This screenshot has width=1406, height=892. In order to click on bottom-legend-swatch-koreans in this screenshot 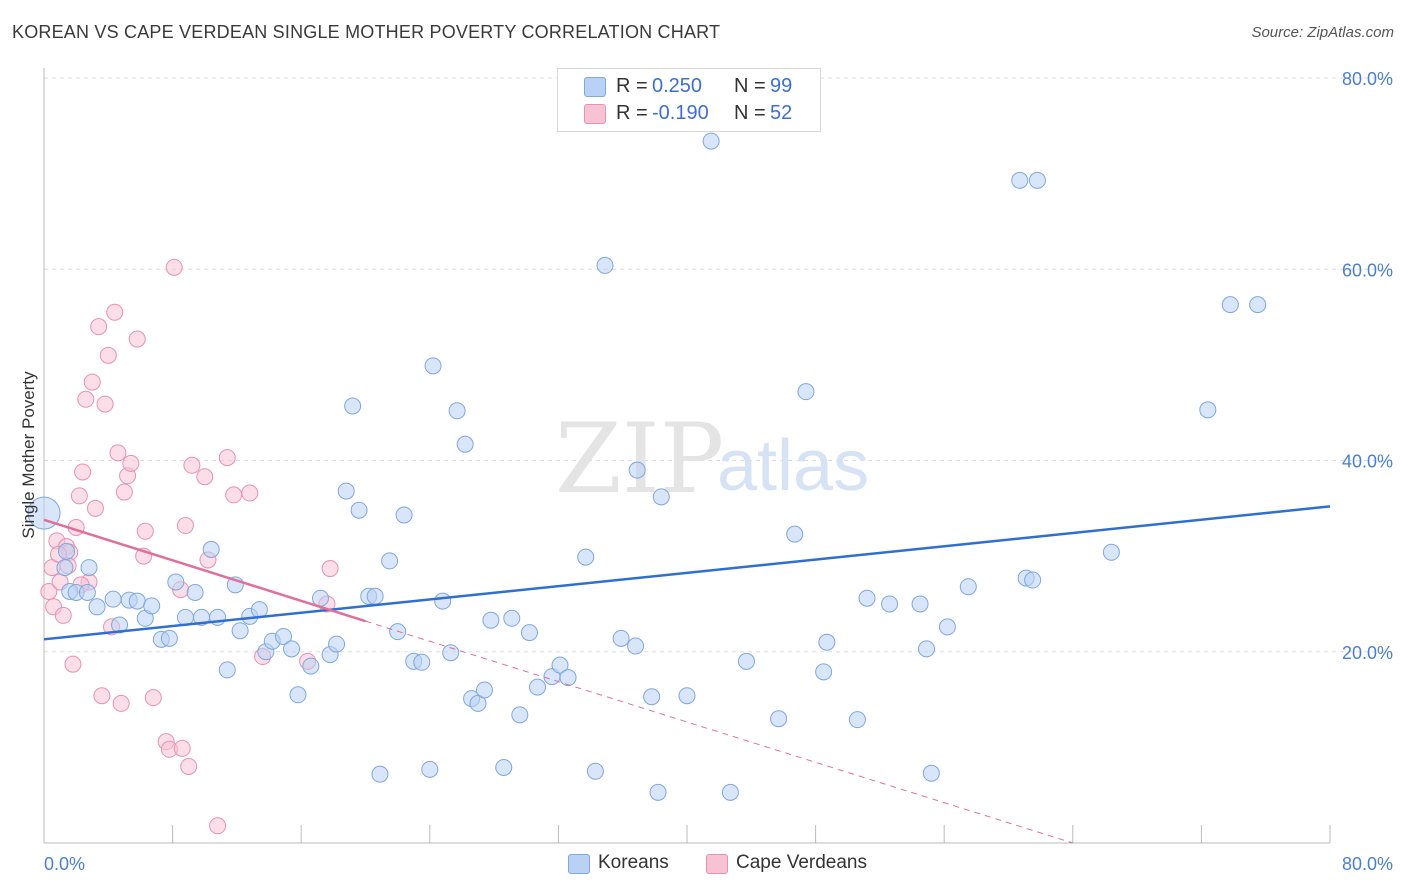, I will do `click(579, 864)`.